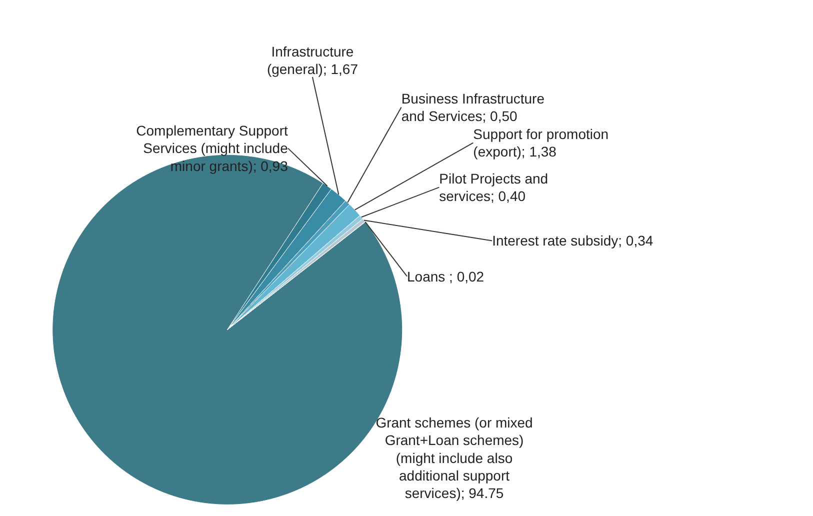  Describe the element at coordinates (493, 187) in the screenshot. I see `slice-label: Pilot Projects and services; 0,40` at that location.